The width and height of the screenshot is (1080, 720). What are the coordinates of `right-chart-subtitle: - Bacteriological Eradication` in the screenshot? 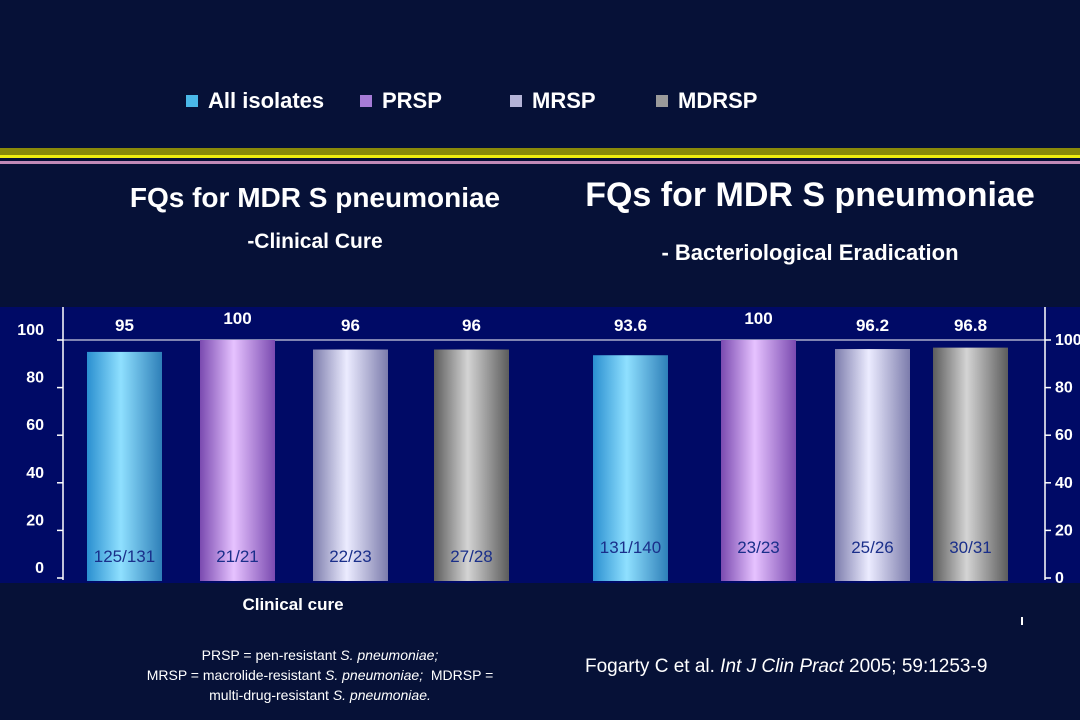 It's located at (810, 252).